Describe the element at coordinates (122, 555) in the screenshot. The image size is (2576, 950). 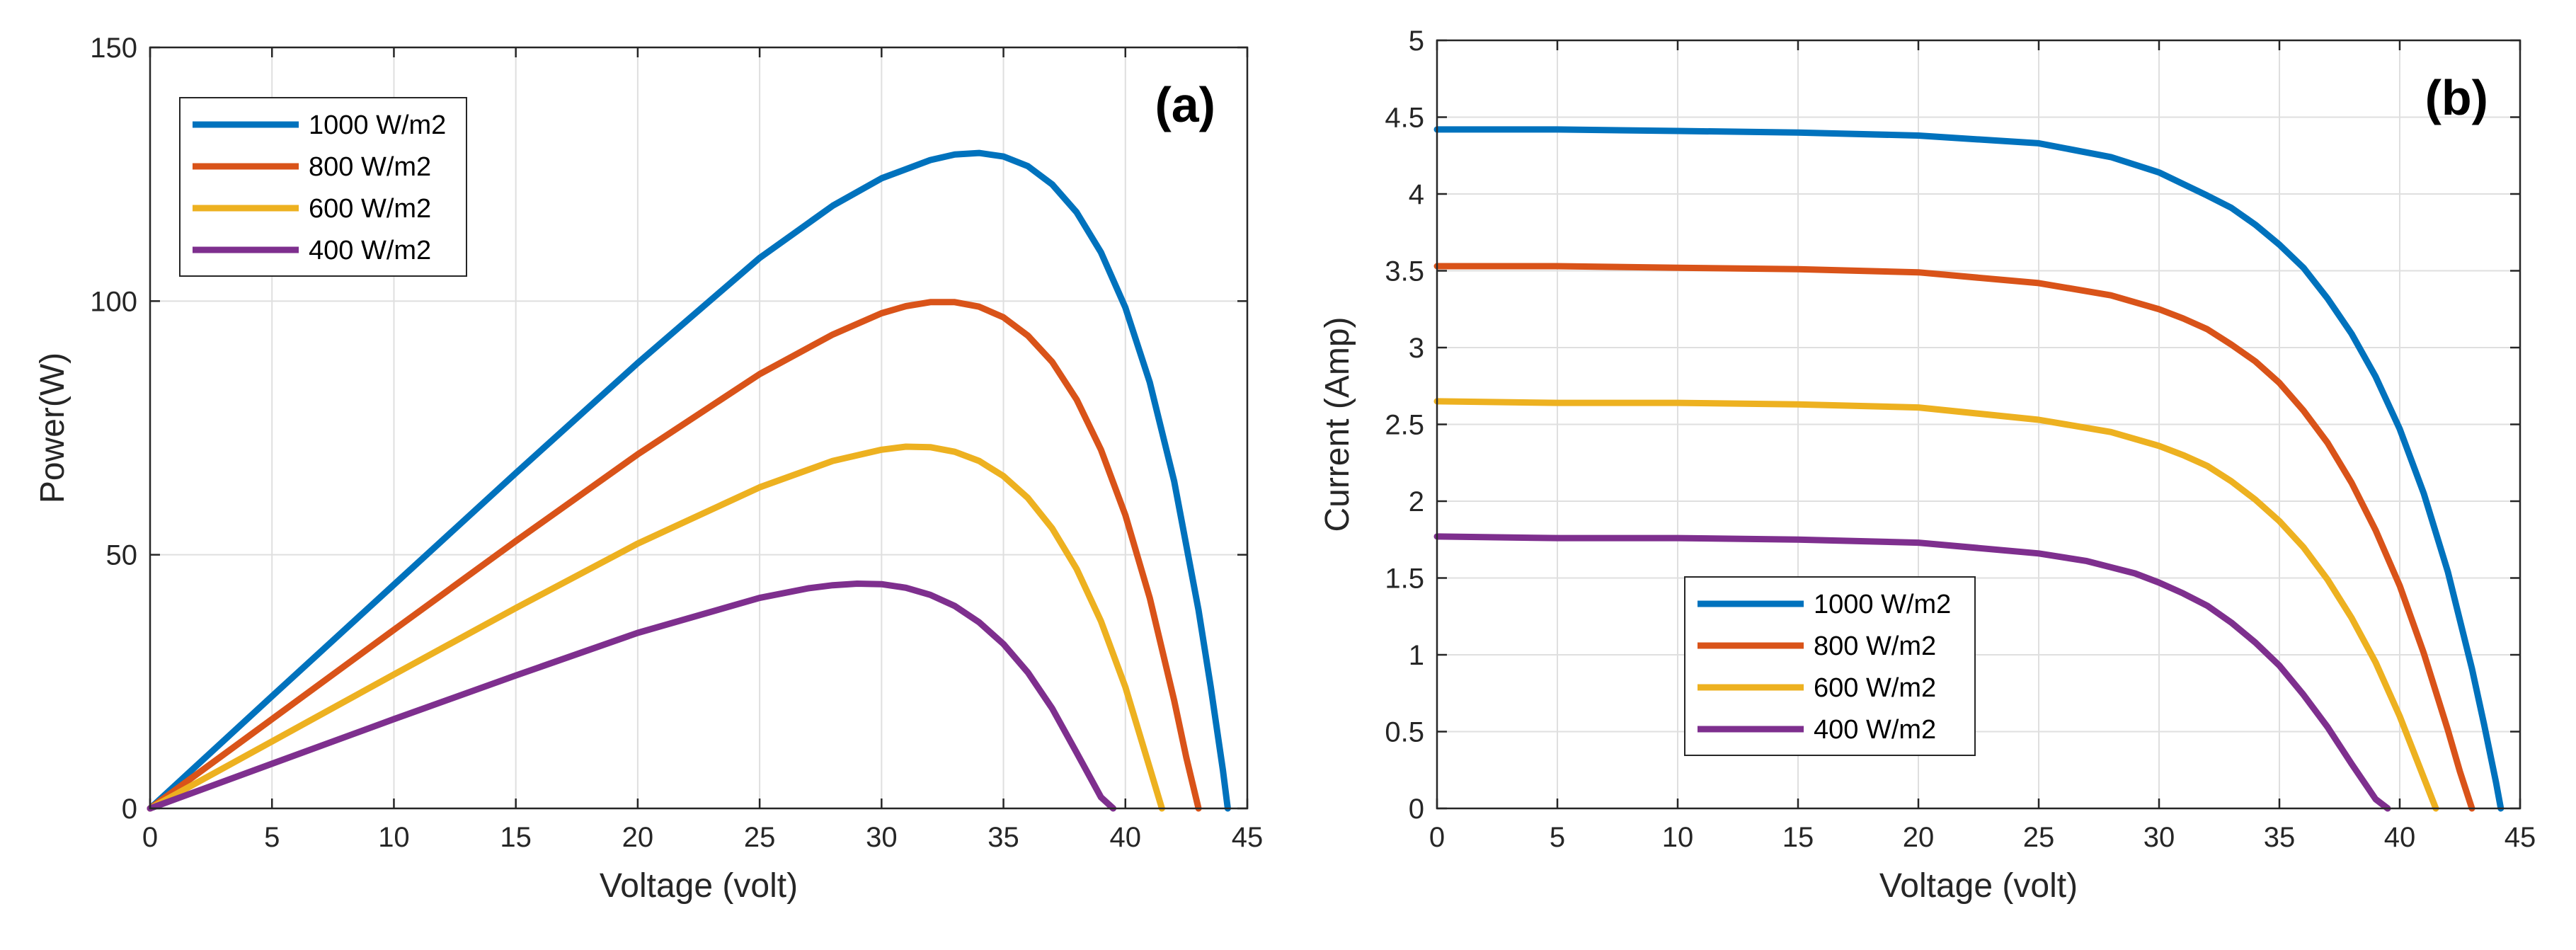
I see `y-tick-label: 50` at that location.